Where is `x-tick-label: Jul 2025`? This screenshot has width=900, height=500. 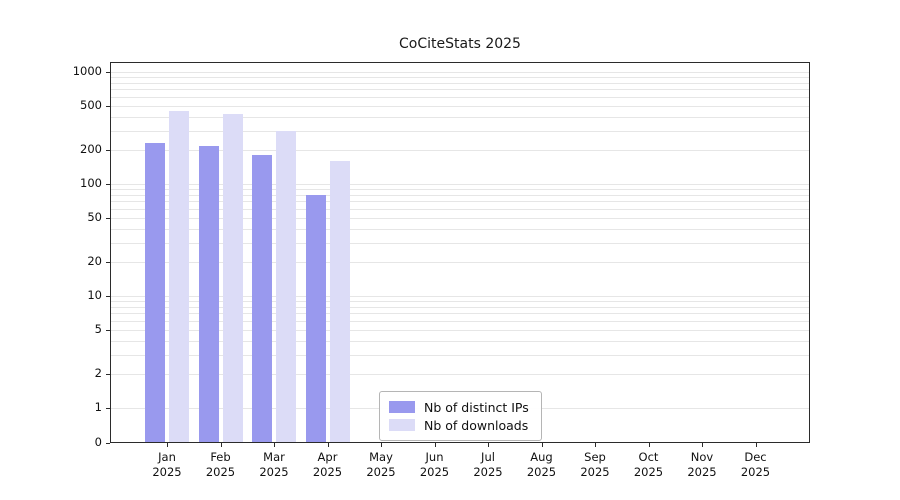
x-tick-label: Jul 2025 is located at coordinates (488, 465).